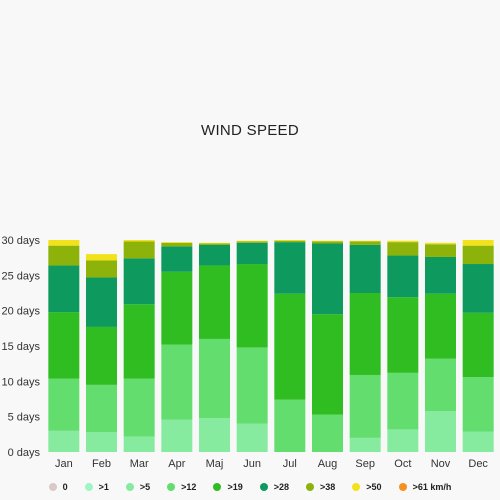  Describe the element at coordinates (139, 464) in the screenshot. I see `x-tick-label: Mar` at that location.